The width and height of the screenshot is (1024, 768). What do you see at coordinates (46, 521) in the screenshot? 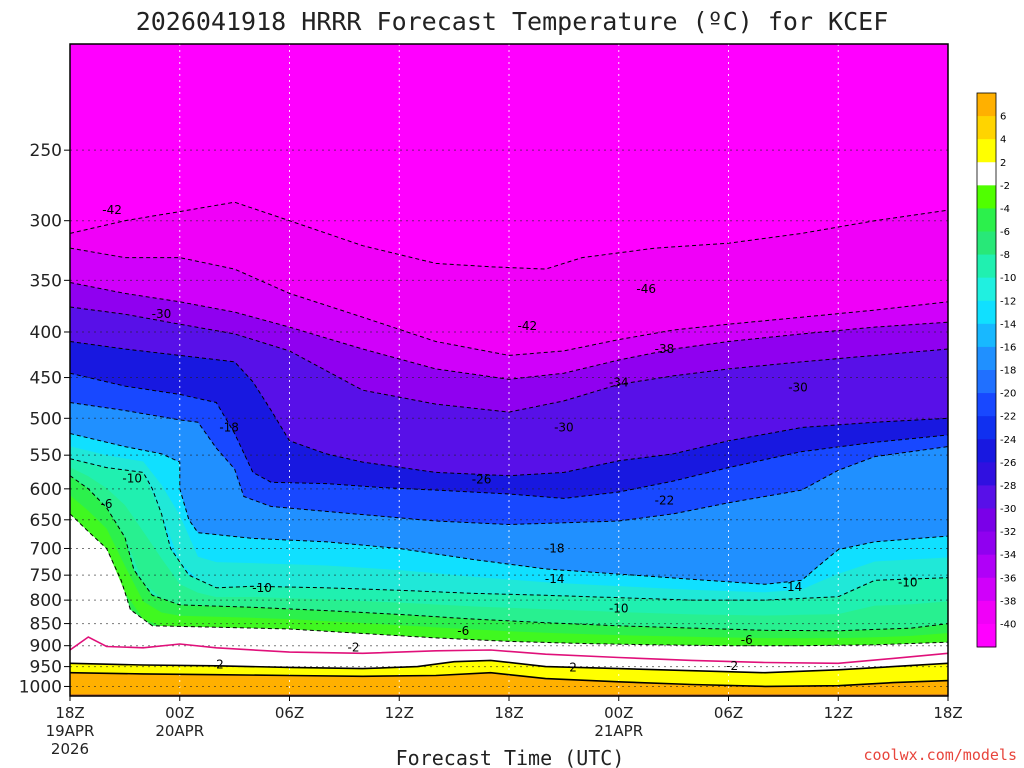
I see `y-tick-label: 650` at bounding box center [46, 521].